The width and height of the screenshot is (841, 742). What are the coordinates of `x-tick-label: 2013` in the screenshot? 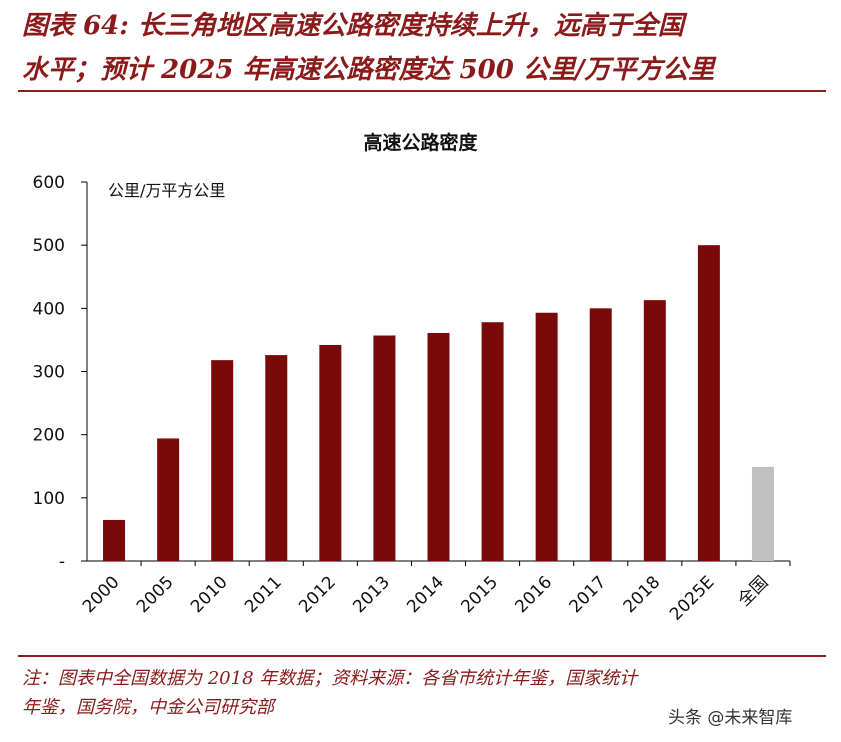 It's located at (371, 594).